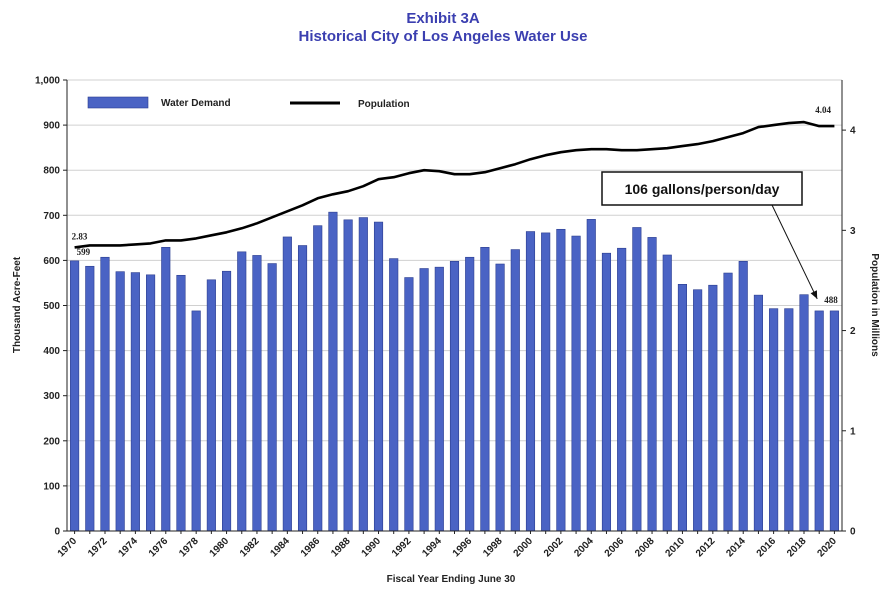 The image size is (886, 589). Describe the element at coordinates (432, 548) in the screenshot. I see `x-tick-label: 1994` at that location.